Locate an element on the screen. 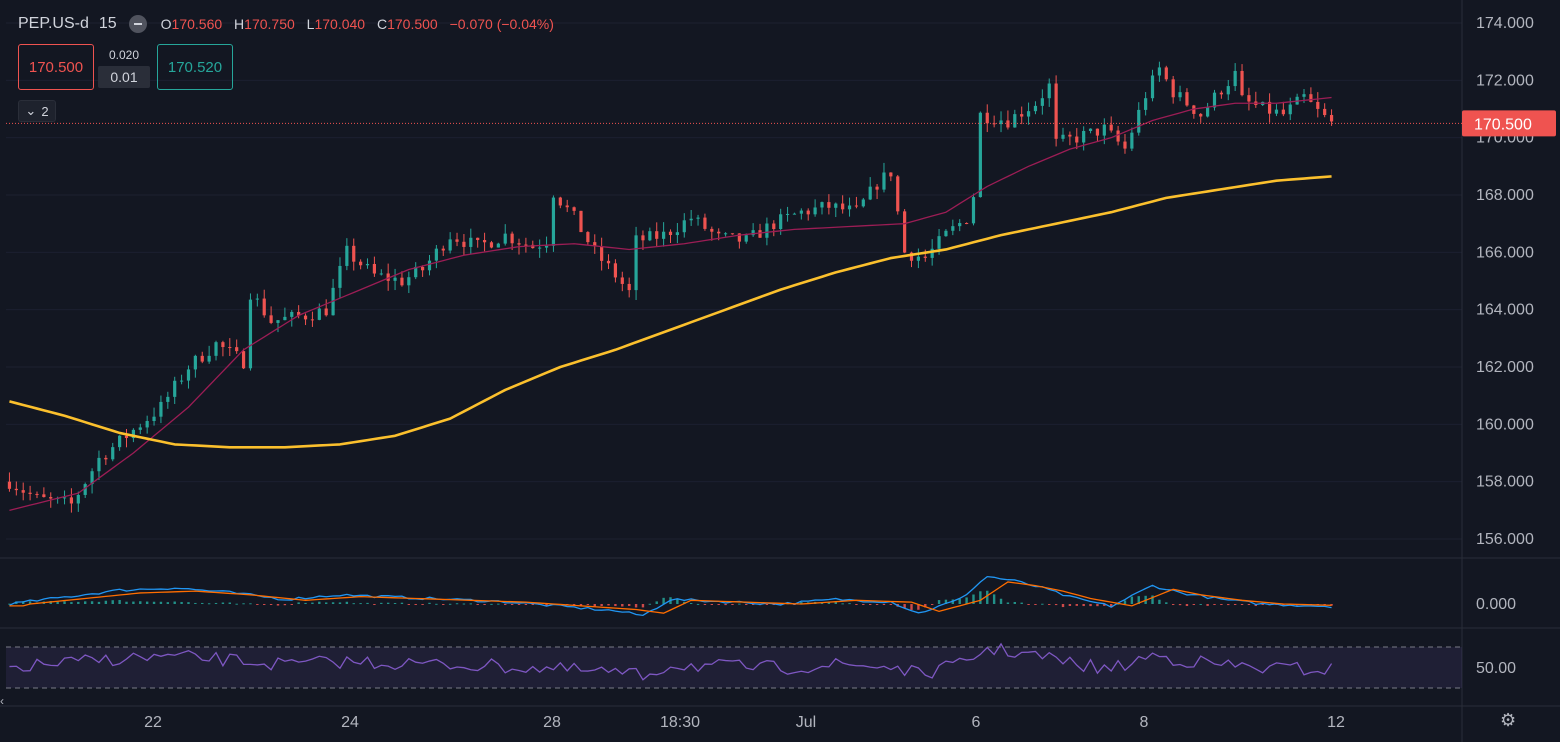 The height and width of the screenshot is (742, 1560). high-value: 170.750 is located at coordinates (269, 24).